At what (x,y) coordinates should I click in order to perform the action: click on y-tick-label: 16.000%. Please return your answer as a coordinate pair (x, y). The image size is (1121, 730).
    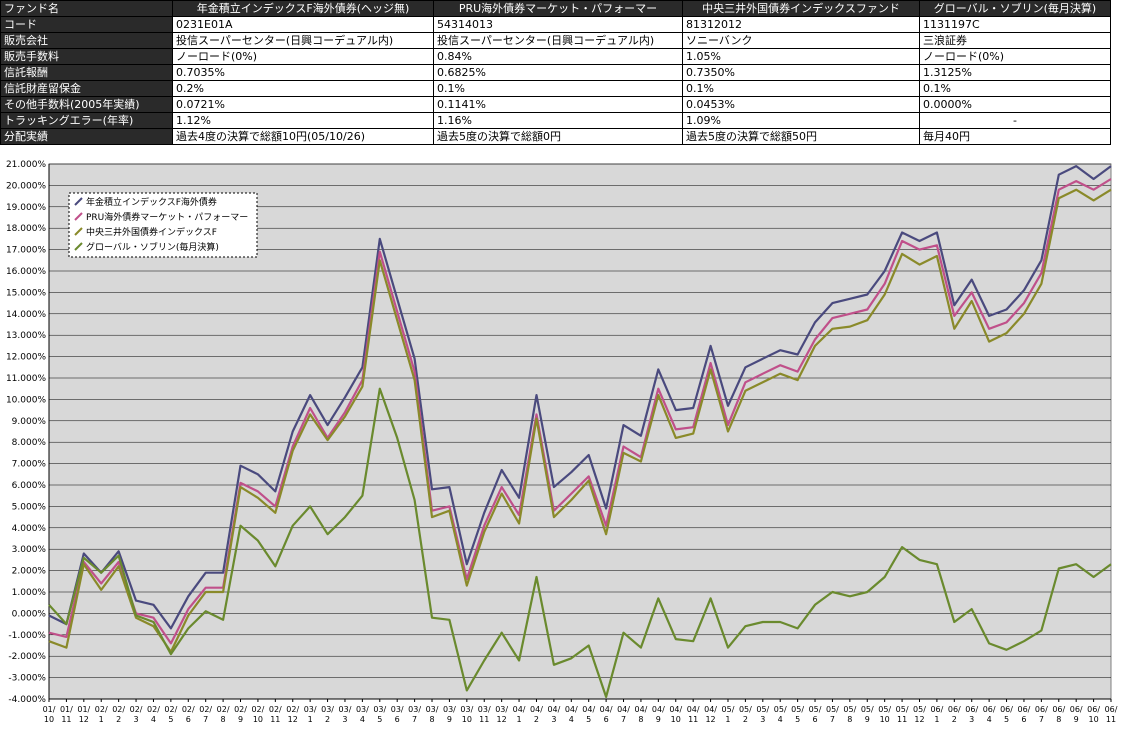
    Looking at the image, I should click on (26, 272).